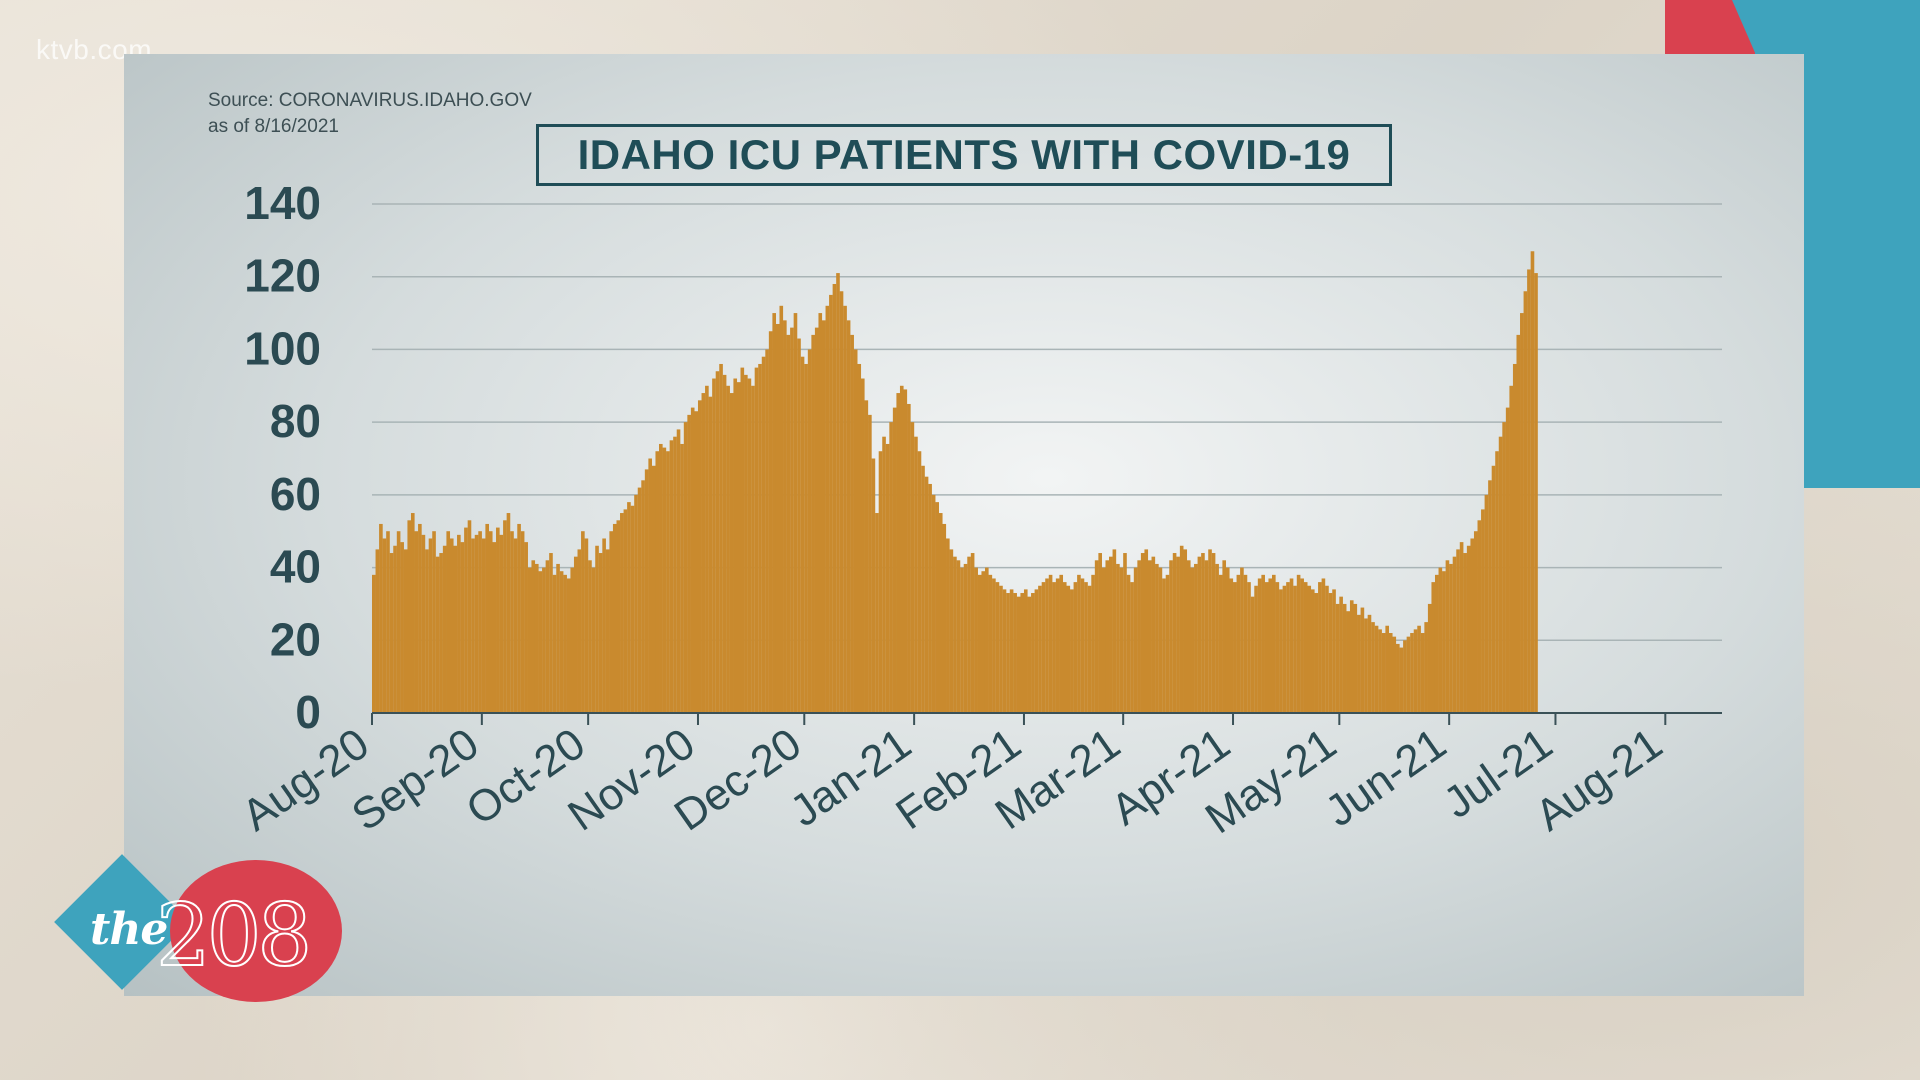  I want to click on y-tick-label: 0, so click(308, 712).